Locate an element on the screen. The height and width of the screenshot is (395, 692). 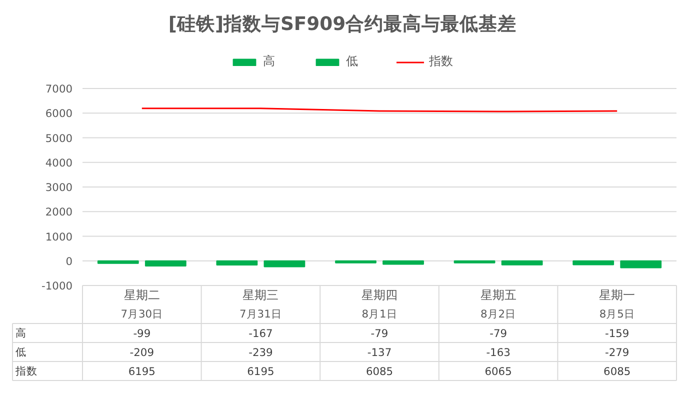
legend-label: 高 is located at coordinates (269, 61).